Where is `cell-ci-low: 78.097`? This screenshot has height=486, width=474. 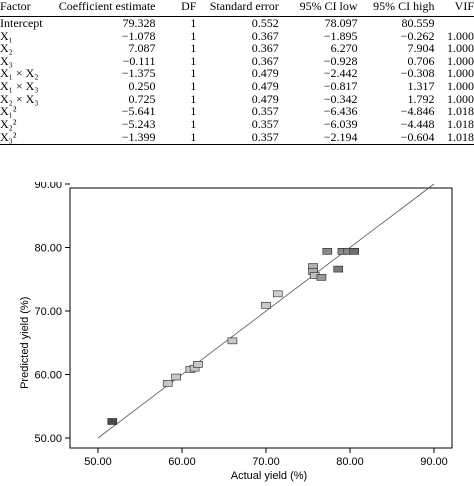
cell-ci-low: 78.097 is located at coordinates (341, 23).